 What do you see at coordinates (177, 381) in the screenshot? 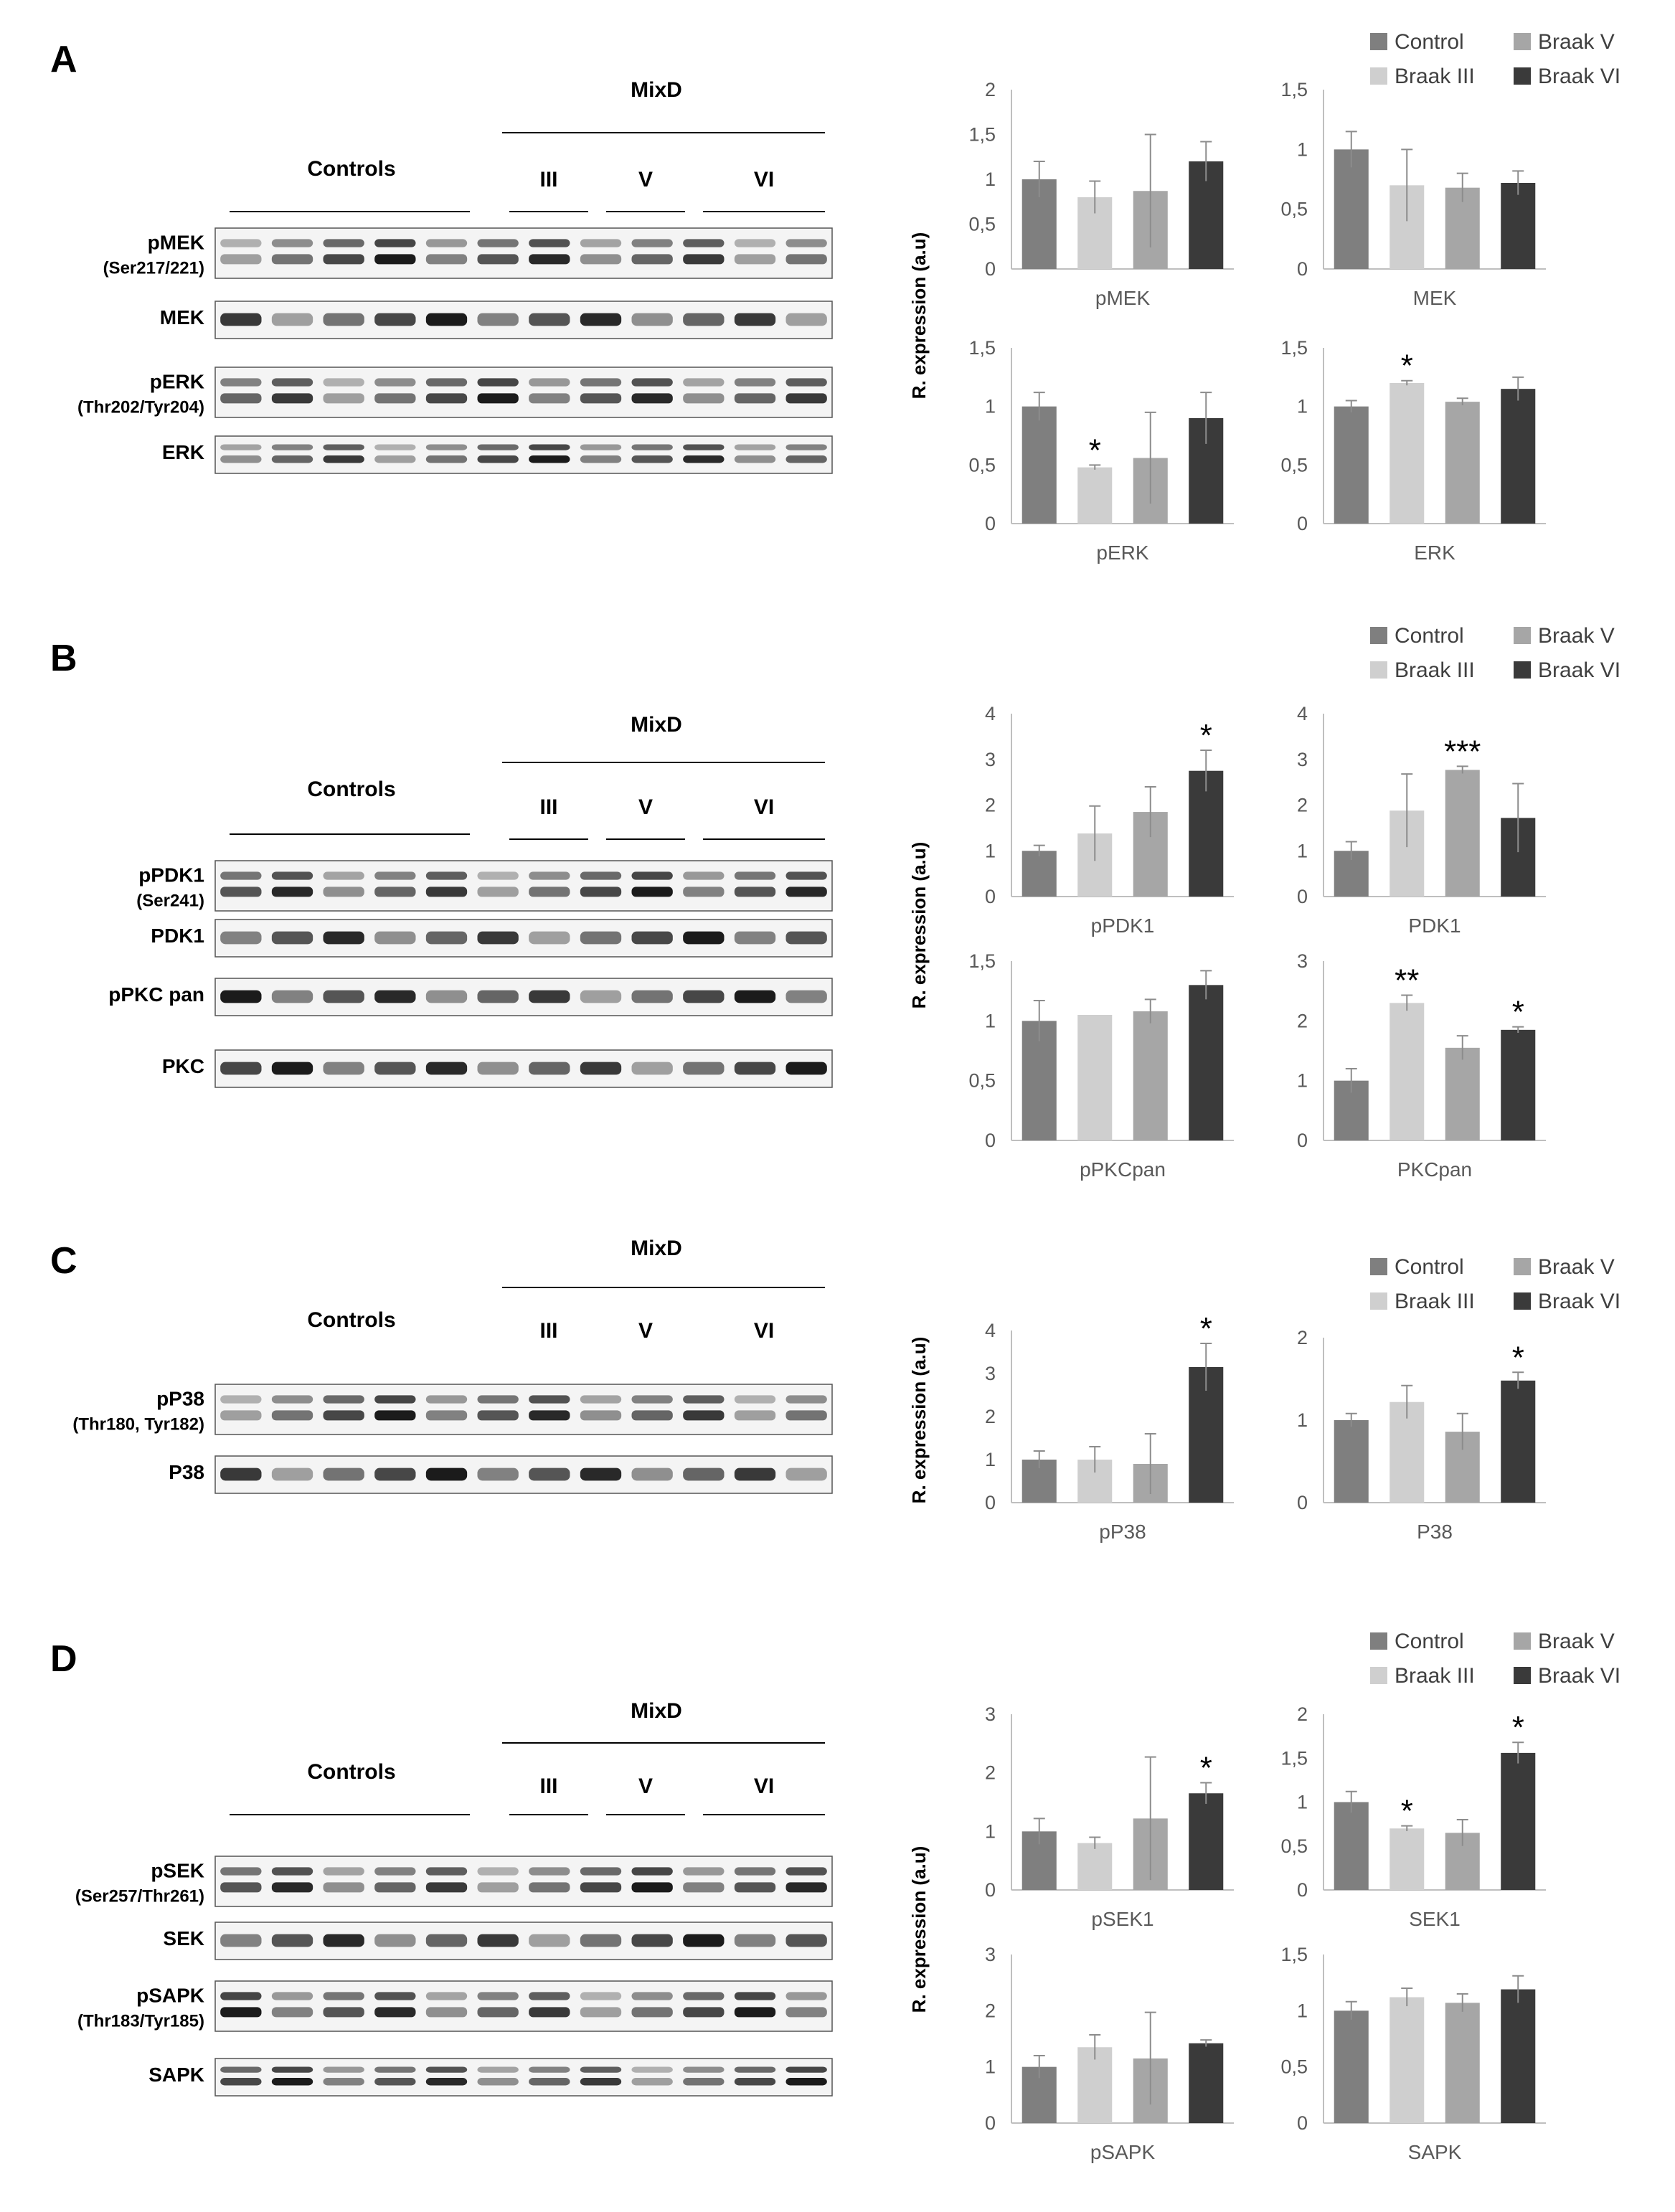
I see `blot-row-label: pERK` at bounding box center [177, 381].